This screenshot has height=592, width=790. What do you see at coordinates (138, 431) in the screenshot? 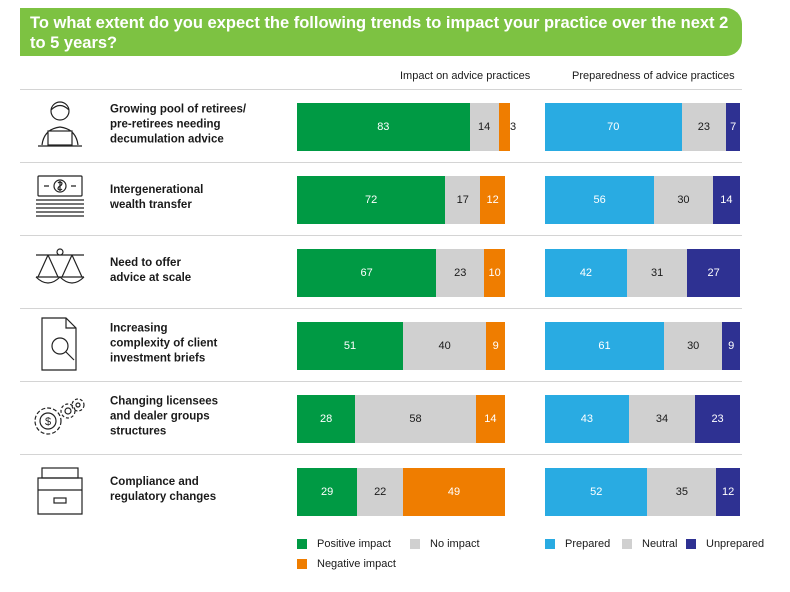
I see `category-label-line: structures` at bounding box center [138, 431].